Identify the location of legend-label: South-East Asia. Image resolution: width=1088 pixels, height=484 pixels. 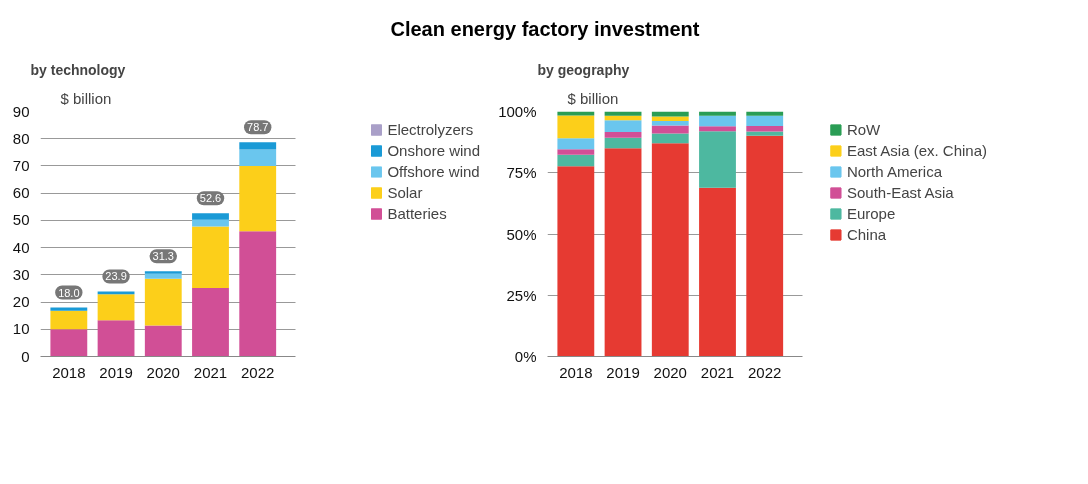
(900, 192).